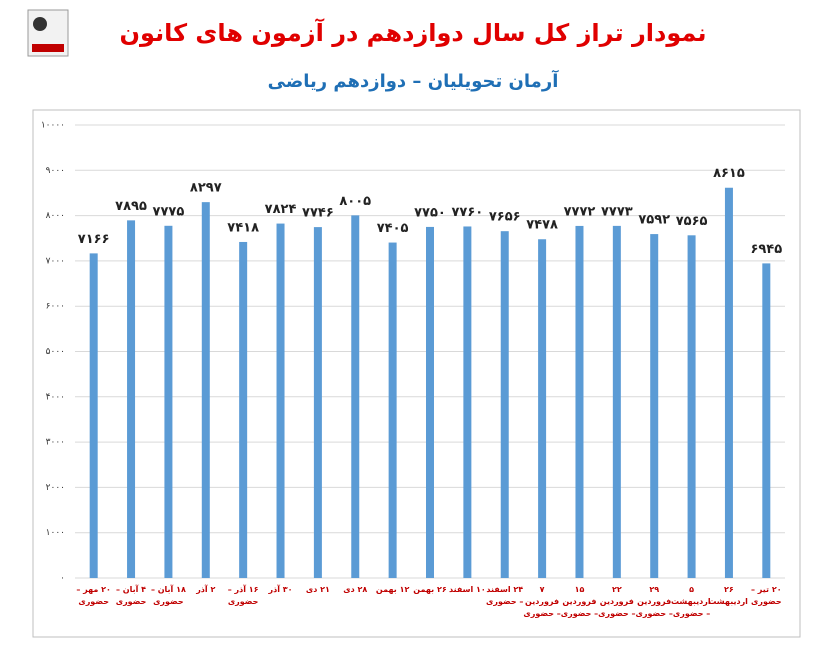 The width and height of the screenshot is (826, 651). I want to click on y-tick-label: ۱۰۰۰۰, so click(53, 126).